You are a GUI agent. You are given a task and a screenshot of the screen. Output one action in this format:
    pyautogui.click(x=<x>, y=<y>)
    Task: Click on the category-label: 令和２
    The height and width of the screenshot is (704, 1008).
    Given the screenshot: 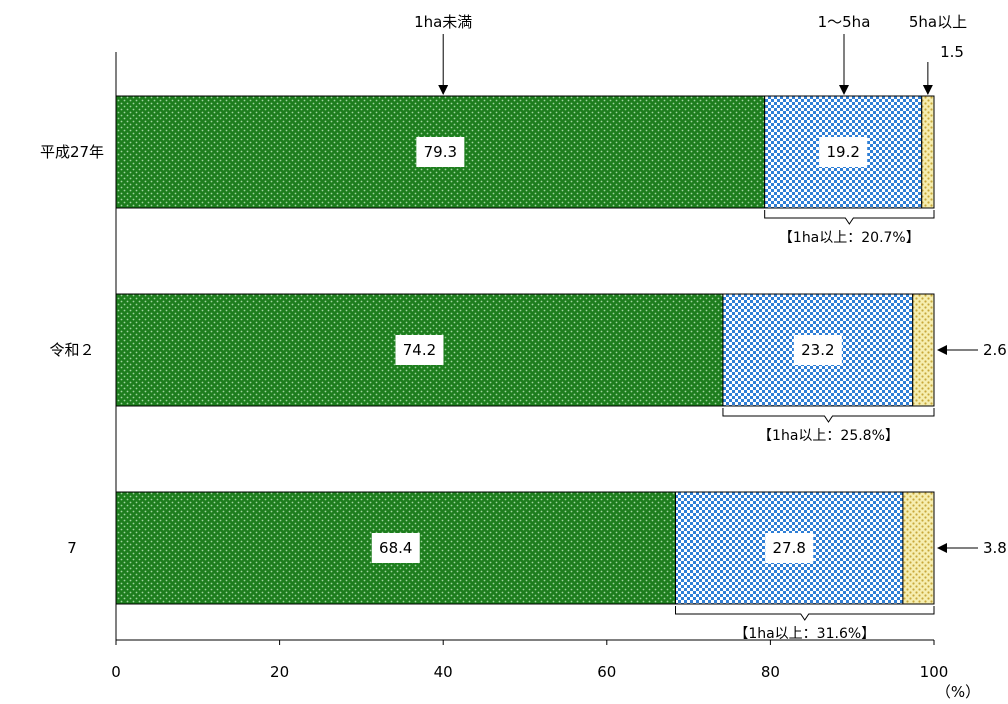 What is the action you would take?
    pyautogui.click(x=71, y=350)
    